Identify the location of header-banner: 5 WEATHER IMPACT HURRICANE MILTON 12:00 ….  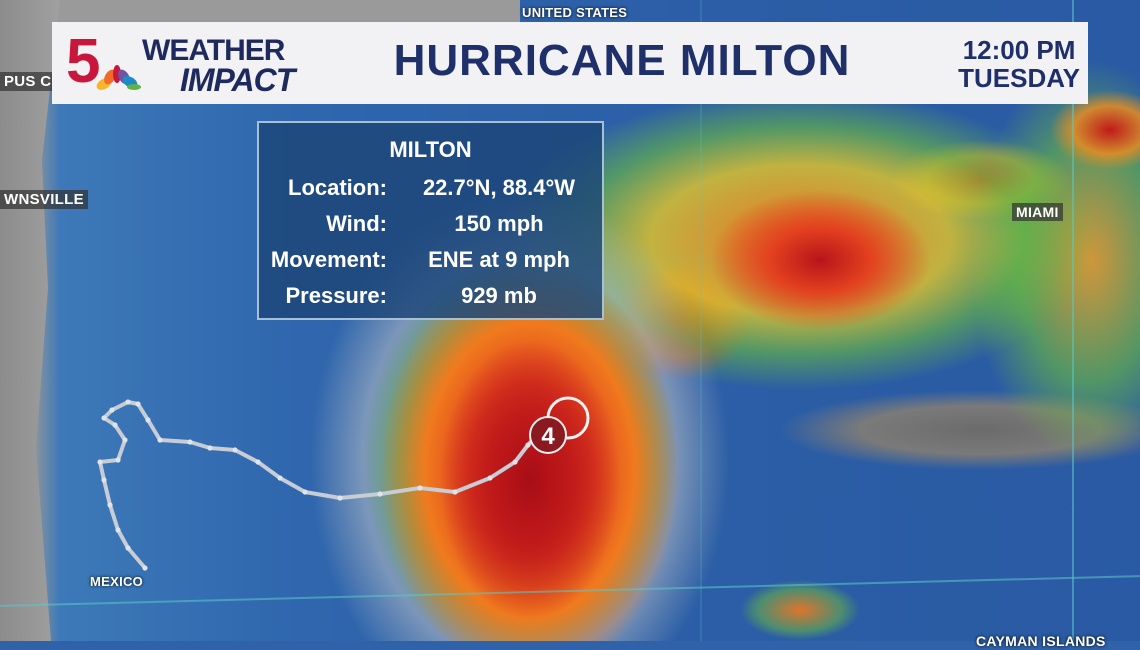
(570, 63).